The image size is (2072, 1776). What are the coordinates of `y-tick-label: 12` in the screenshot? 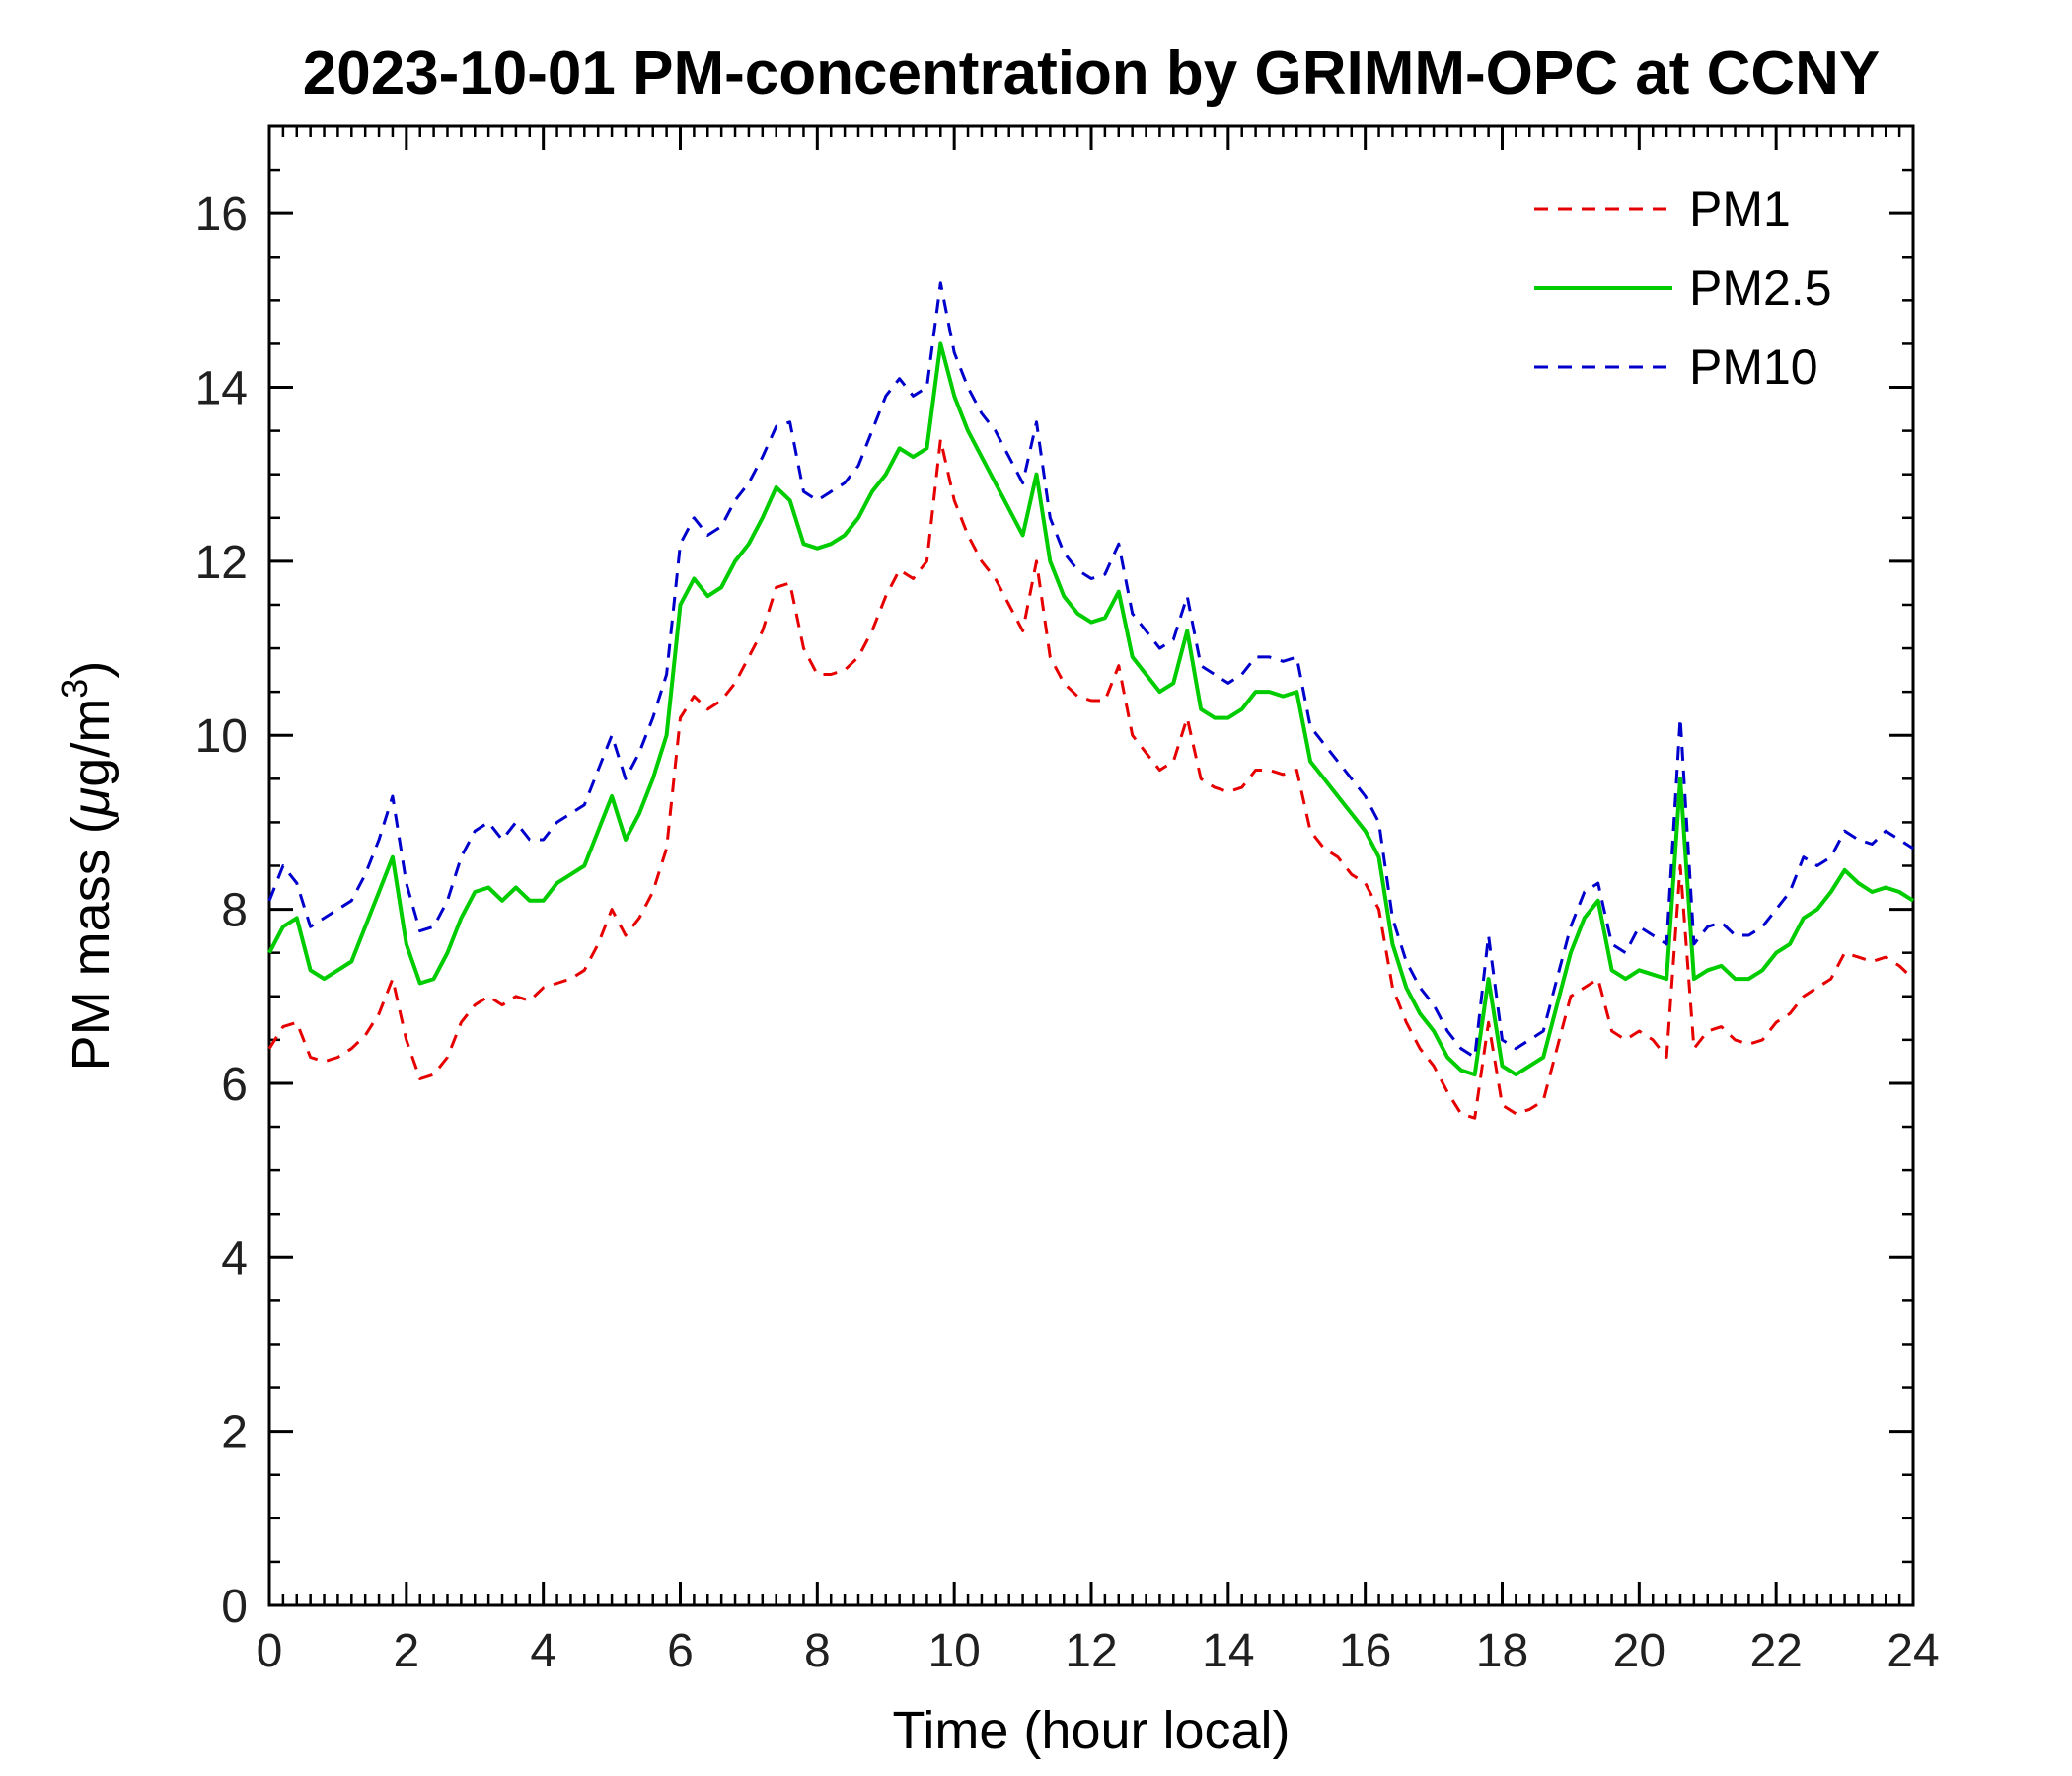 It's located at (222, 563).